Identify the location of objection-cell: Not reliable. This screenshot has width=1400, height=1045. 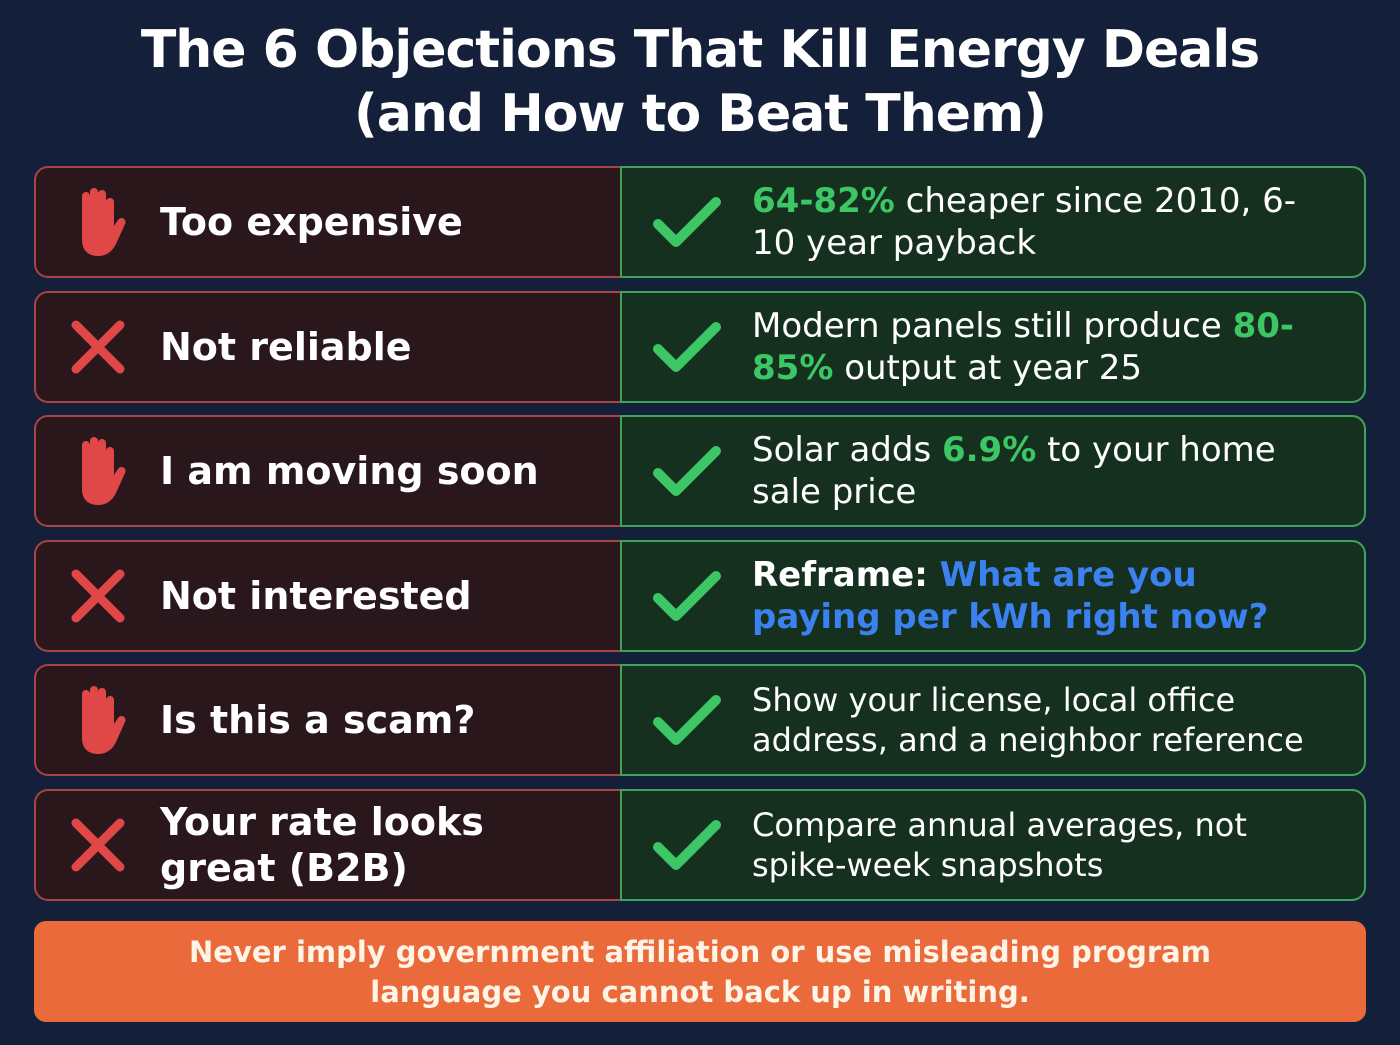
(327, 347).